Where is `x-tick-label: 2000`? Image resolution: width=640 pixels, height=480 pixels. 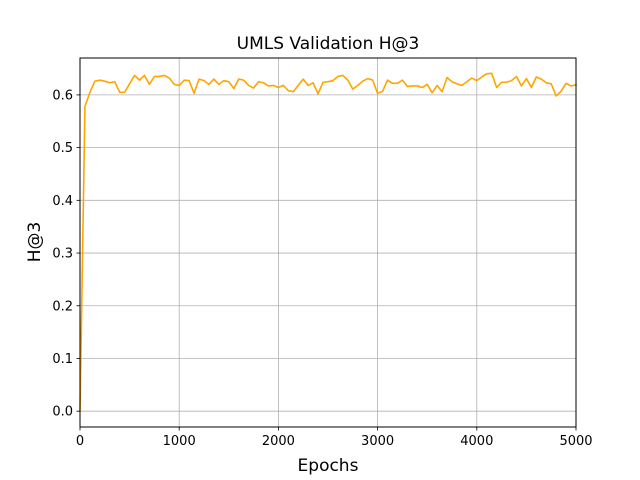 x-tick-label: 2000 is located at coordinates (278, 441).